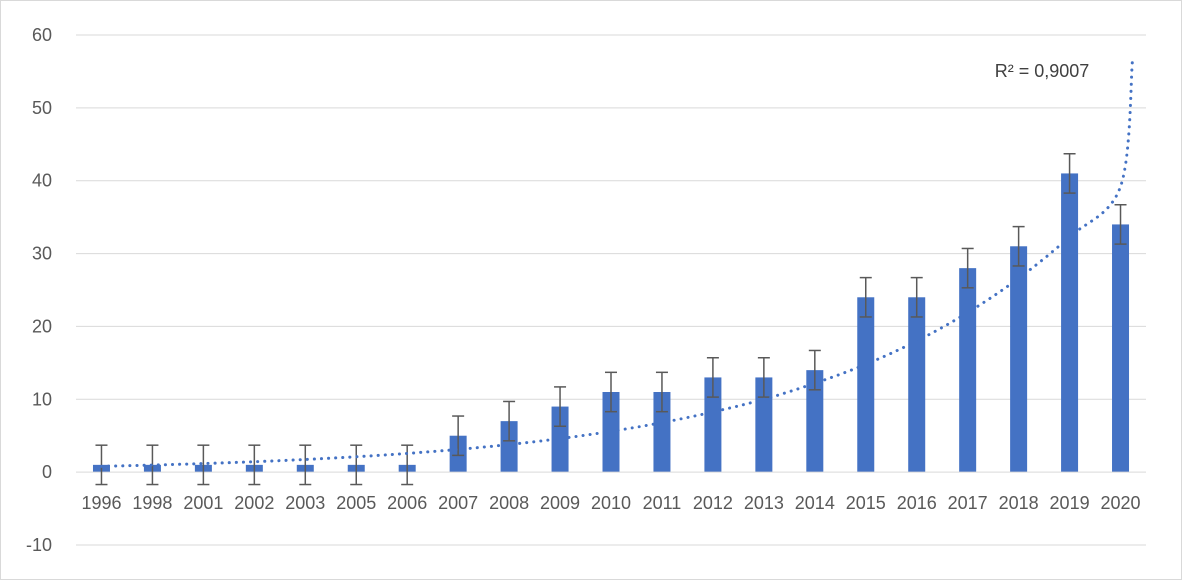  Describe the element at coordinates (47, 472) in the screenshot. I see `y-tick-label: 0` at that location.